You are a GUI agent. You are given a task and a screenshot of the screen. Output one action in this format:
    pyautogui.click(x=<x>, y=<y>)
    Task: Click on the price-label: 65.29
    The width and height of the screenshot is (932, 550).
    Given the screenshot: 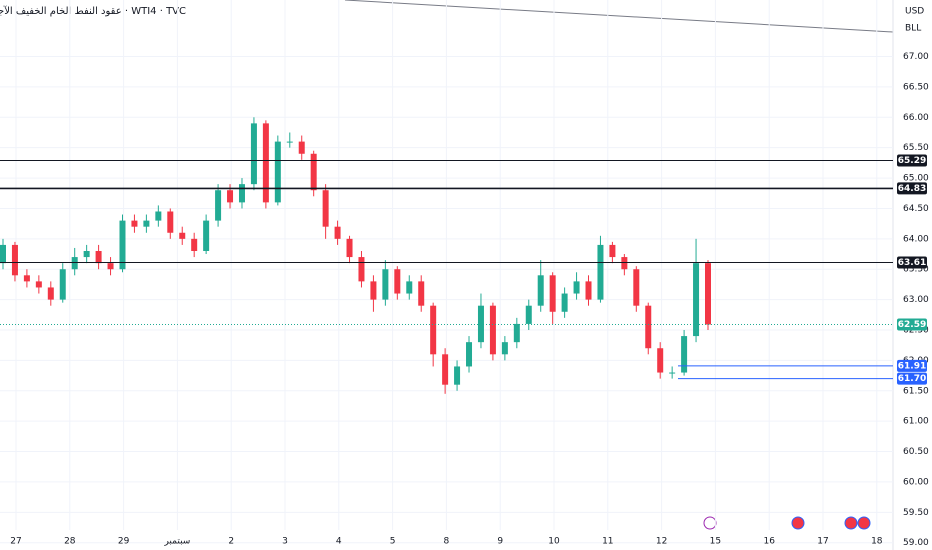 What is the action you would take?
    pyautogui.click(x=912, y=161)
    